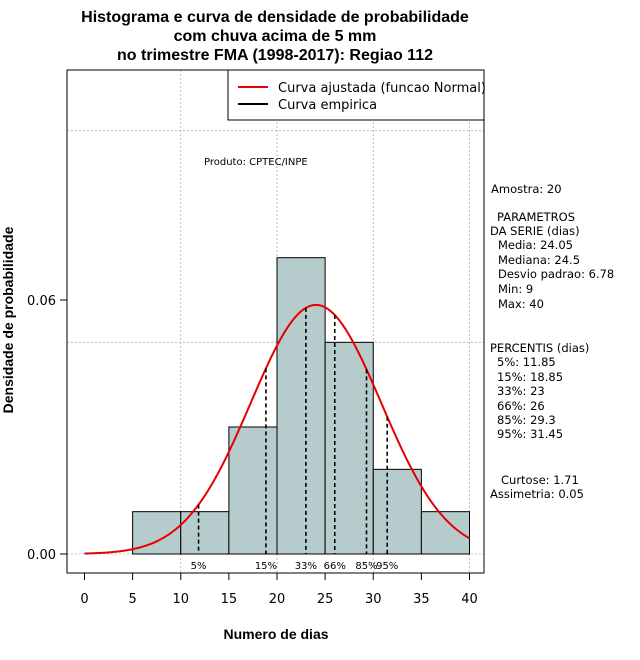 The height and width of the screenshot is (660, 640). Describe the element at coordinates (382, 88) in the screenshot. I see `legend-label-normal: Curva ajustada (funcao Normal)` at that location.